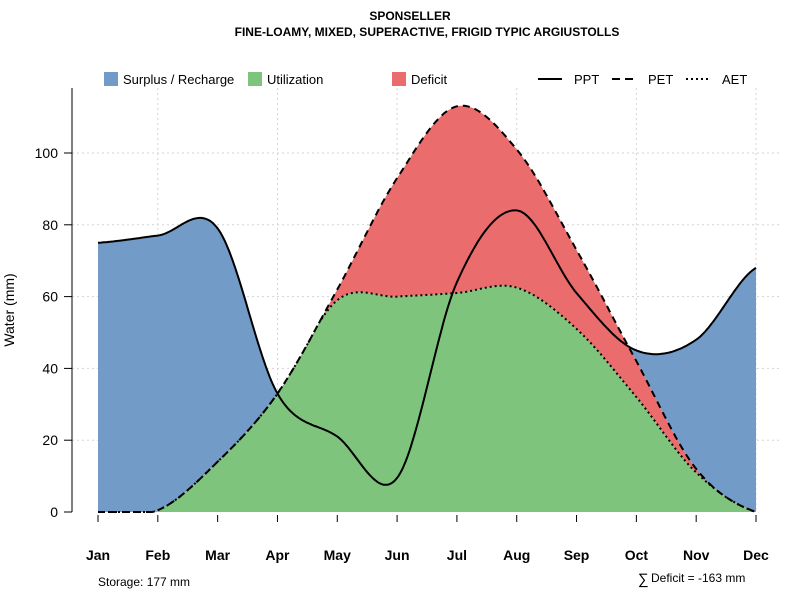 This screenshot has width=800, height=605. I want to click on y-tick-label: 20, so click(50, 440).